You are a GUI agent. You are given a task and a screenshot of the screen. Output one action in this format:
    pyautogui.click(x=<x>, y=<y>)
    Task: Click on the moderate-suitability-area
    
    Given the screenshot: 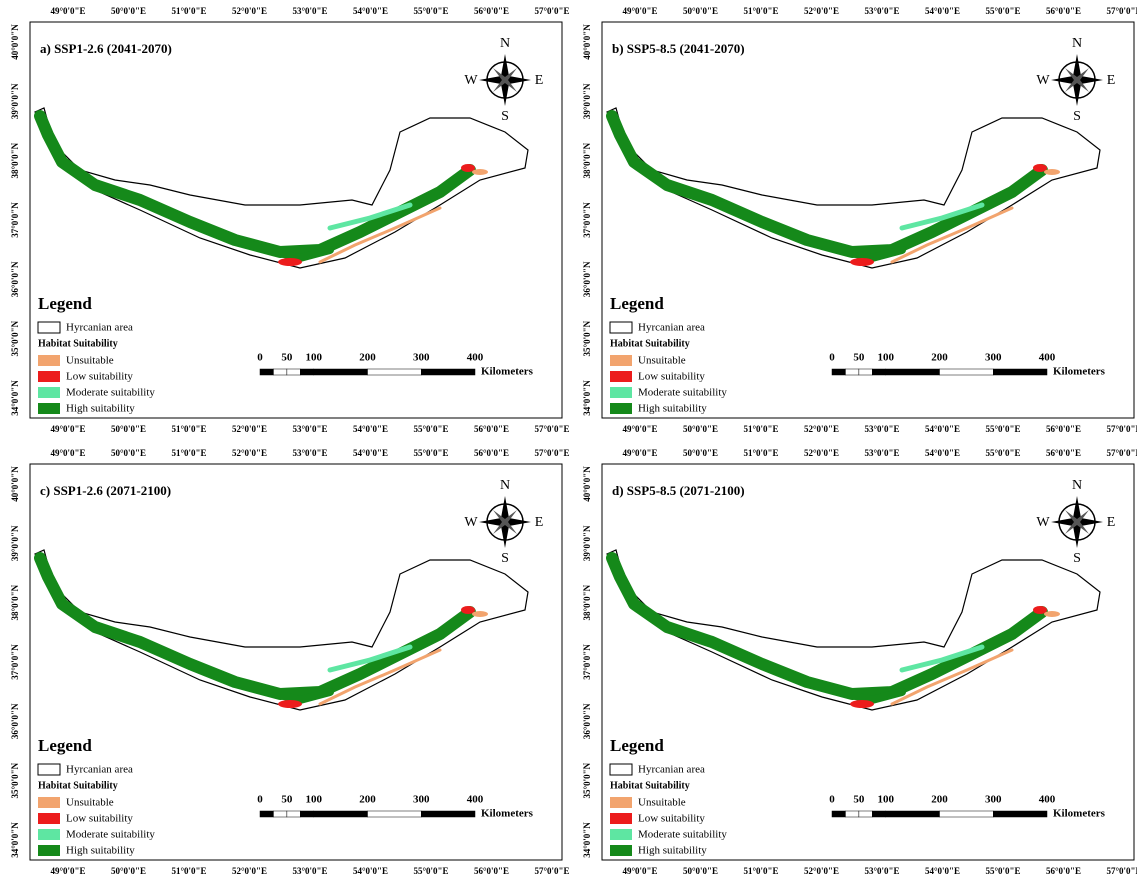 What is the action you would take?
    pyautogui.click(x=942, y=658)
    